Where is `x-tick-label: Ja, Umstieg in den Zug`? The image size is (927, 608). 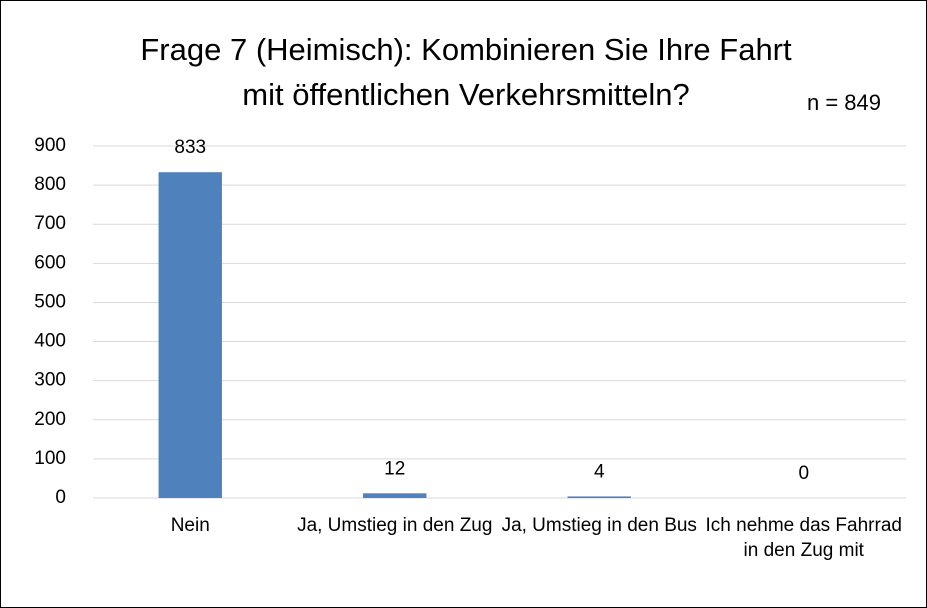
x-tick-label: Ja, Umstieg in den Zug is located at coordinates (395, 525).